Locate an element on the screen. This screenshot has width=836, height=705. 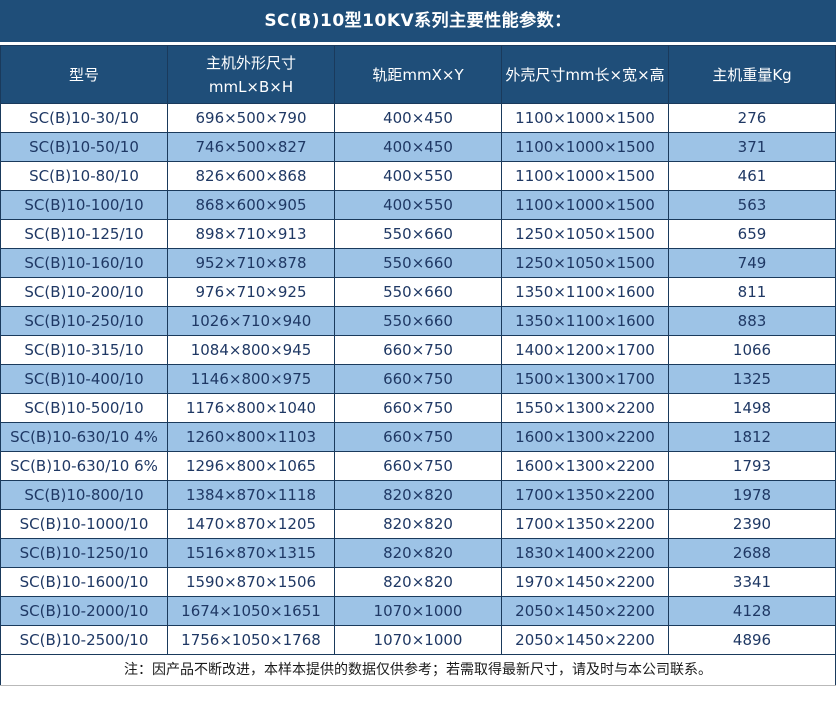
table-cell: 1296×800×1065 is located at coordinates (251, 466).